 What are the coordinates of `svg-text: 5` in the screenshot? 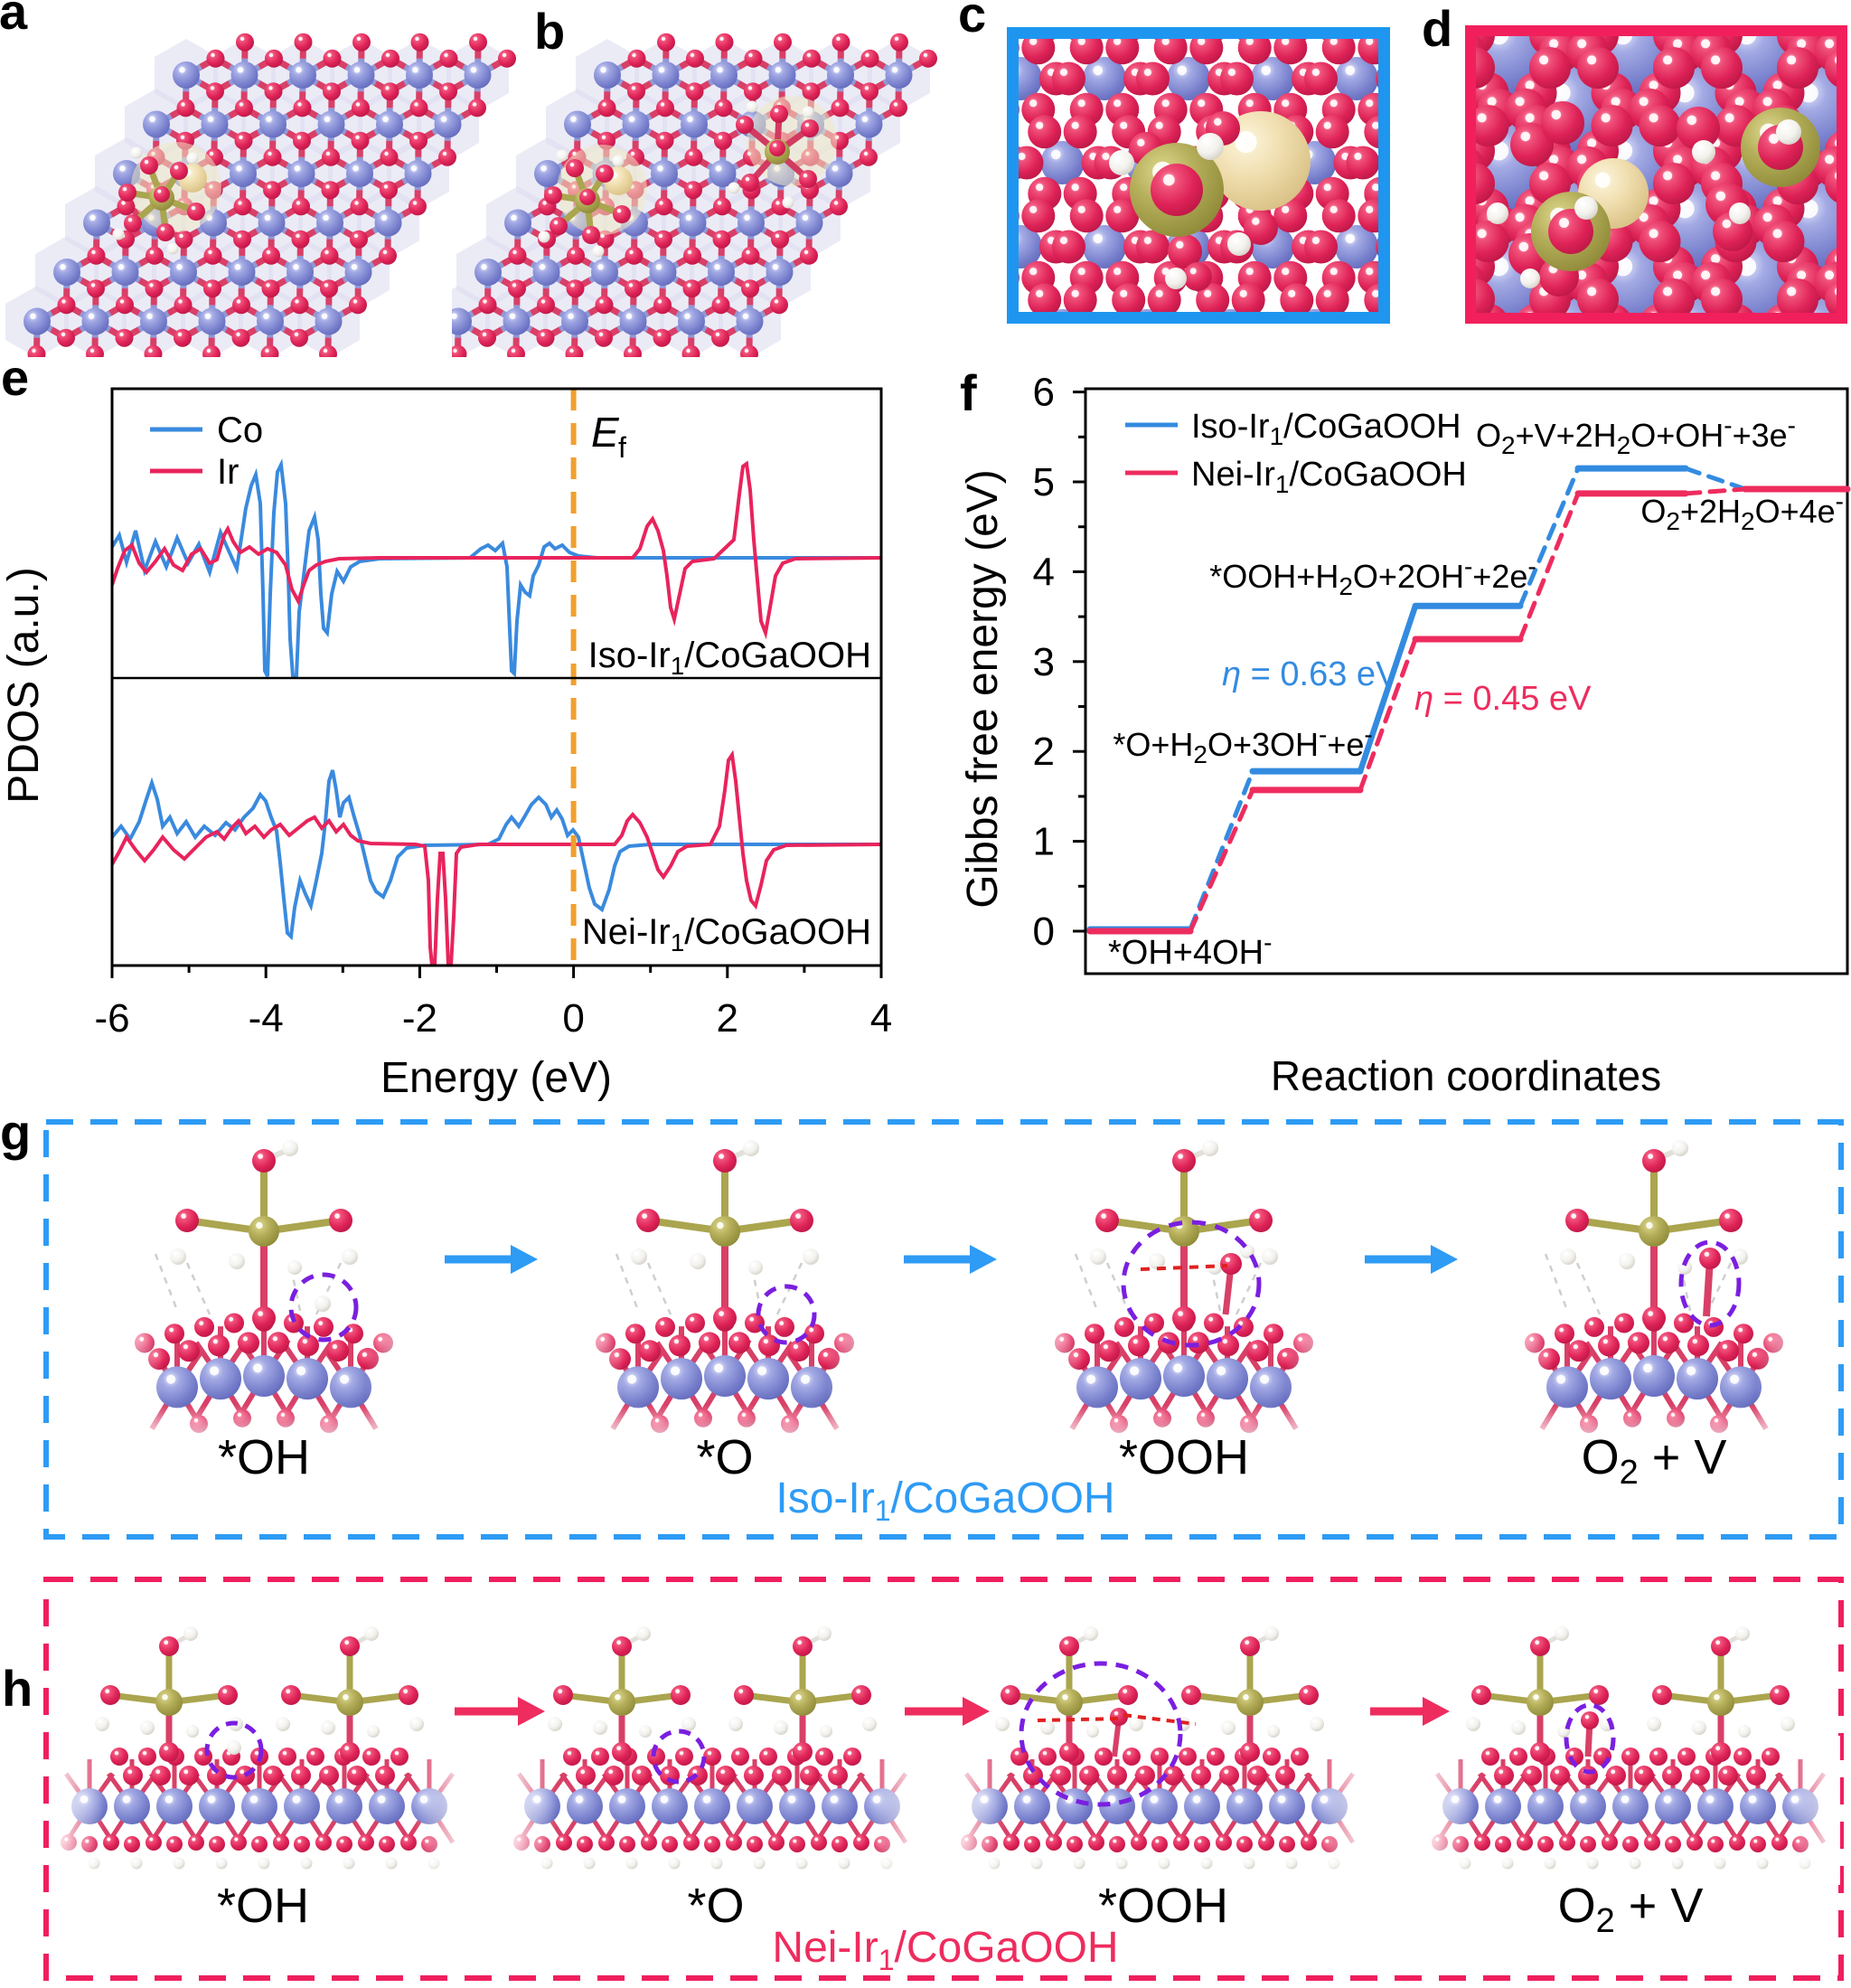 It's located at (1044, 482).